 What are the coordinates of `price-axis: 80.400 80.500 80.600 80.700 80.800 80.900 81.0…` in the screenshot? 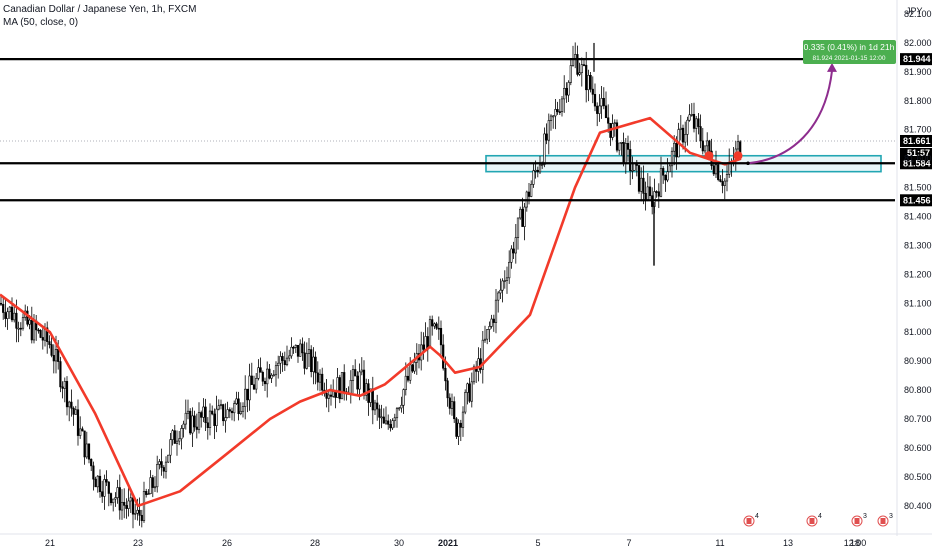 It's located at (914, 268).